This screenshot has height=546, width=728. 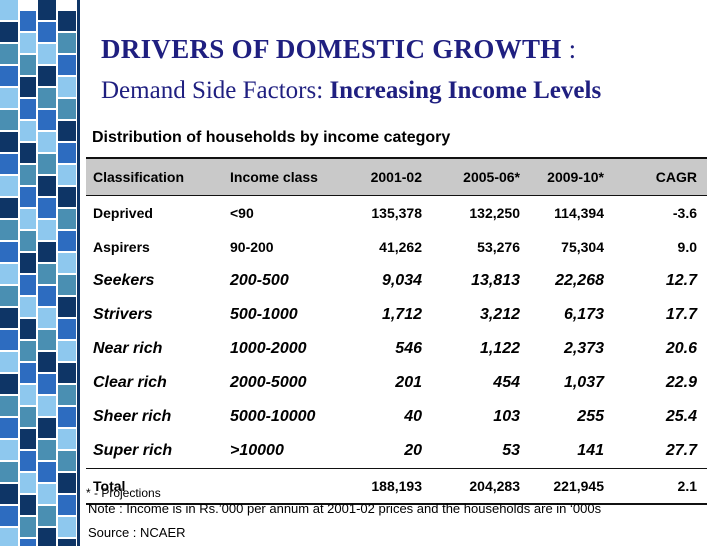 I want to click on cell-cagr: 17.7, so click(x=681, y=314).